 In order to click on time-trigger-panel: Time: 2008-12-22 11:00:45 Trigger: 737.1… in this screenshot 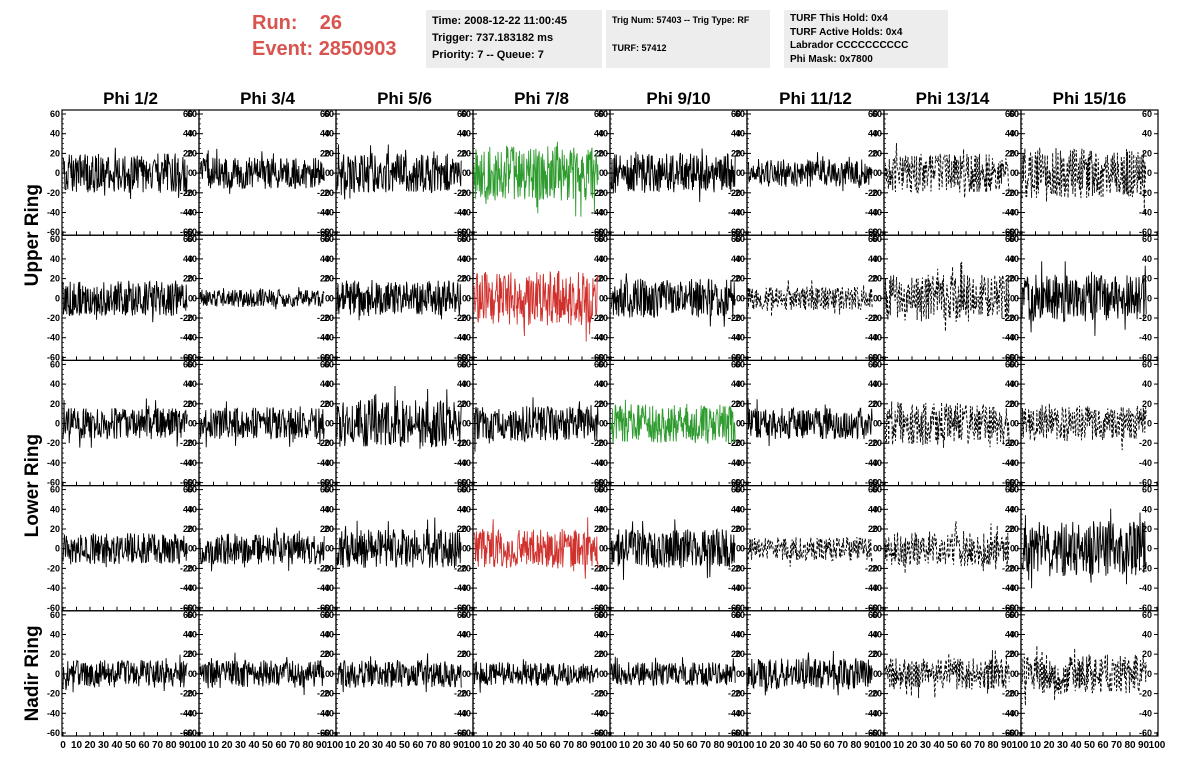, I will do `click(514, 39)`.